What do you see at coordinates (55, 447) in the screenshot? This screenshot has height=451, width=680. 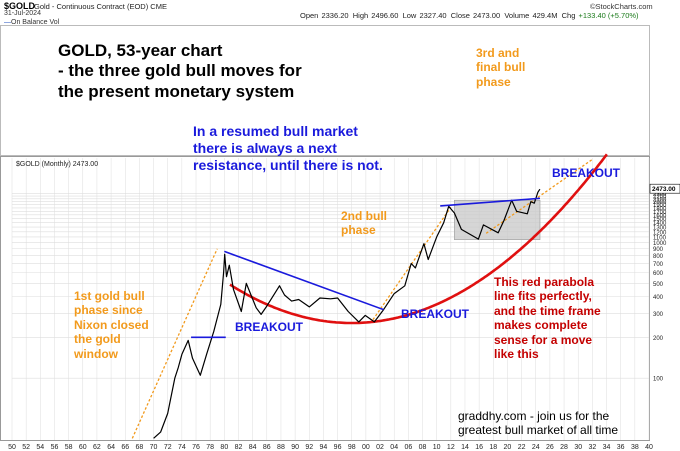 I see `x-tick-label: 56` at bounding box center [55, 447].